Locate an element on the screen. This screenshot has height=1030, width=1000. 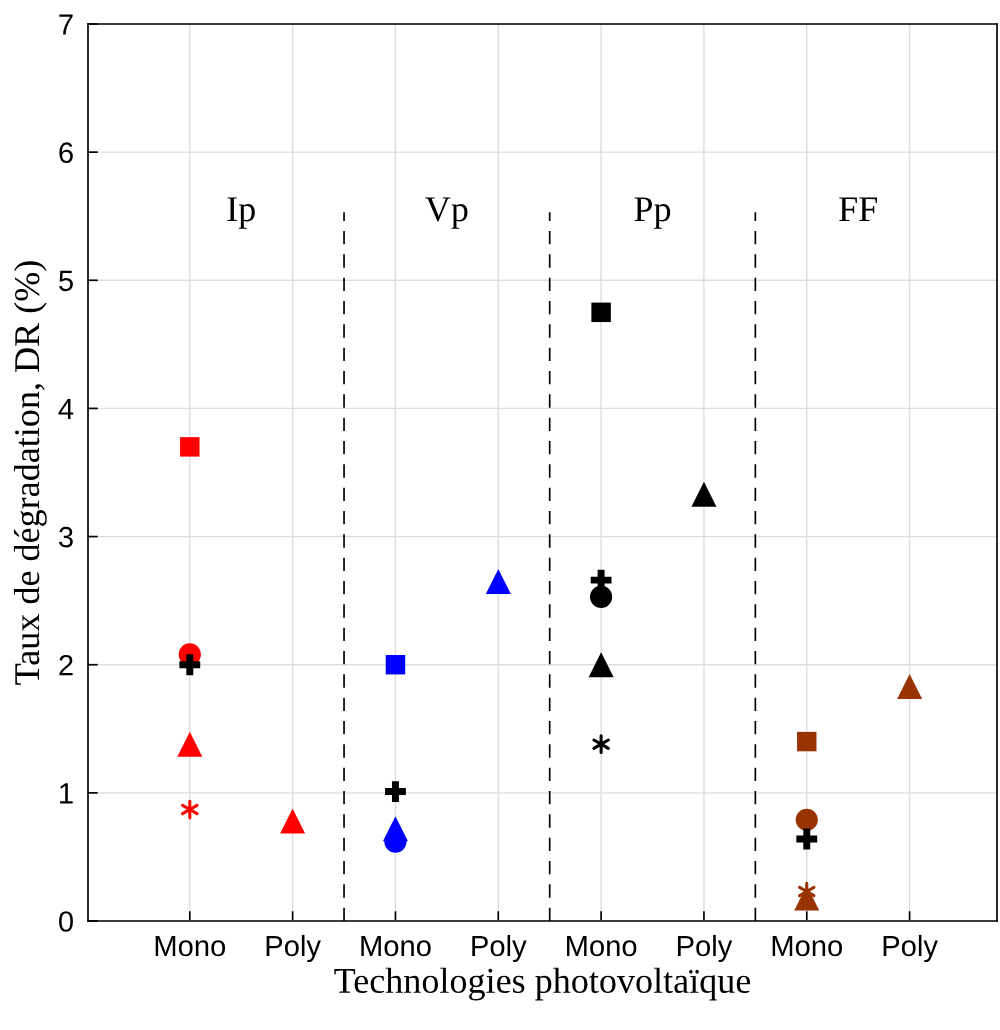
y-tick-label: 4 is located at coordinates (66, 408).